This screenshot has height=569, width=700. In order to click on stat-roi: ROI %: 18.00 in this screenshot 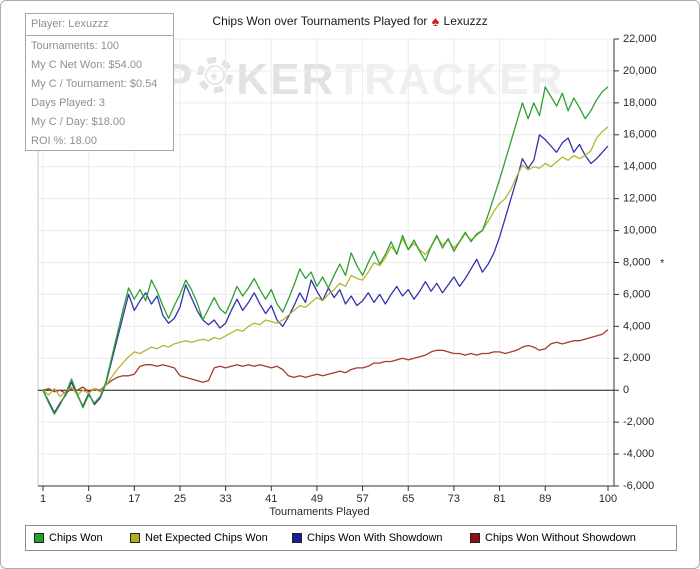, I will do `click(64, 141)`.